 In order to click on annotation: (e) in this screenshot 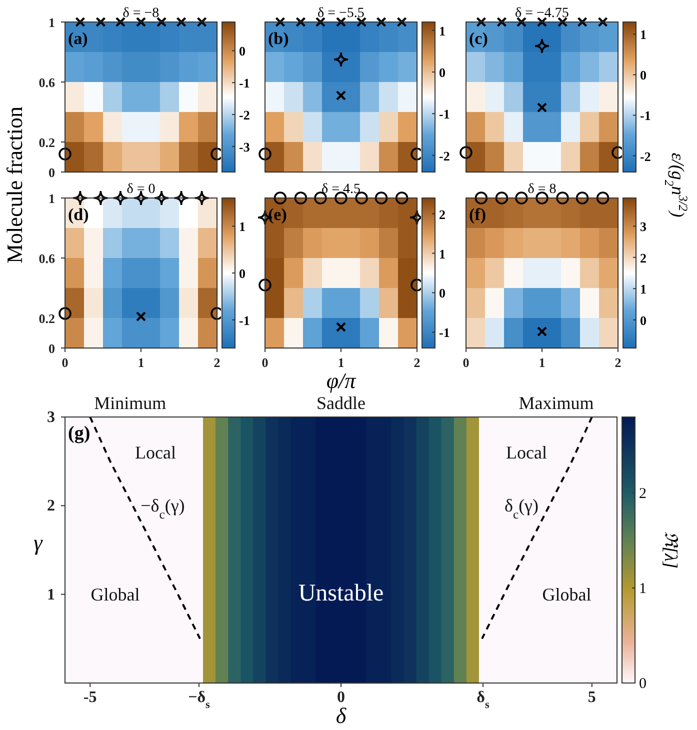, I will do `click(277, 214)`.